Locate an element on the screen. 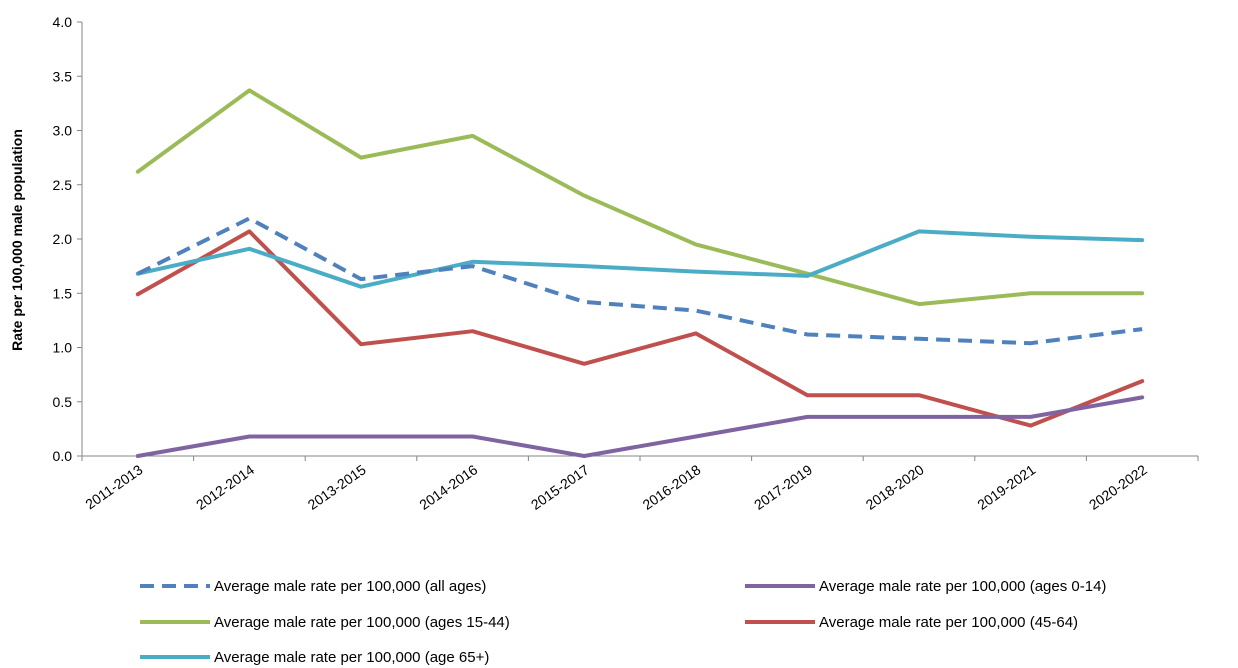 This screenshot has width=1238, height=668. legend-label: Average male rate per 100,000 (age 65+) is located at coordinates (351, 657).